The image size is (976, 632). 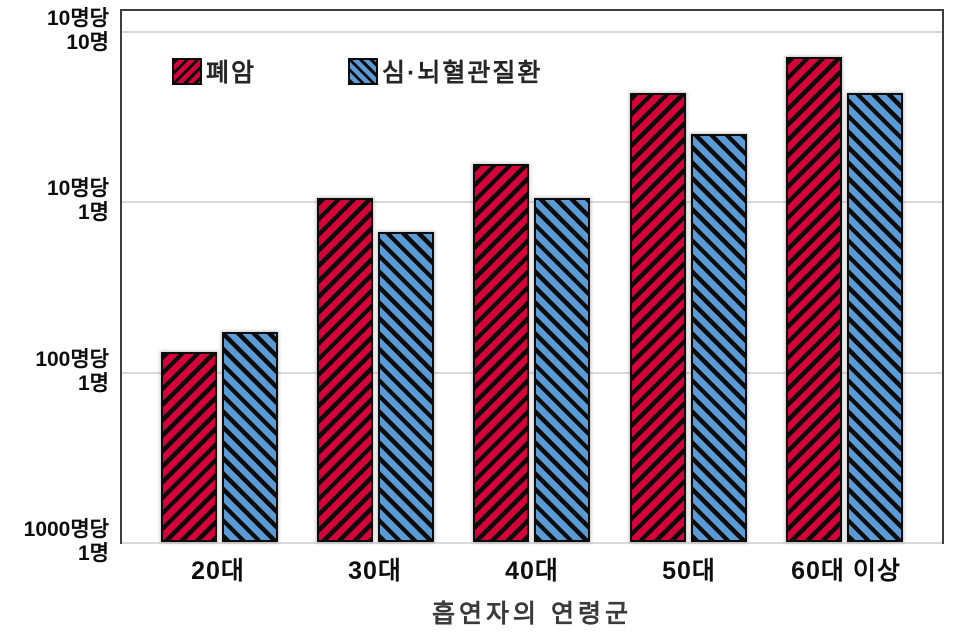 What do you see at coordinates (689, 571) in the screenshot?
I see `x-tick-label: 50대` at bounding box center [689, 571].